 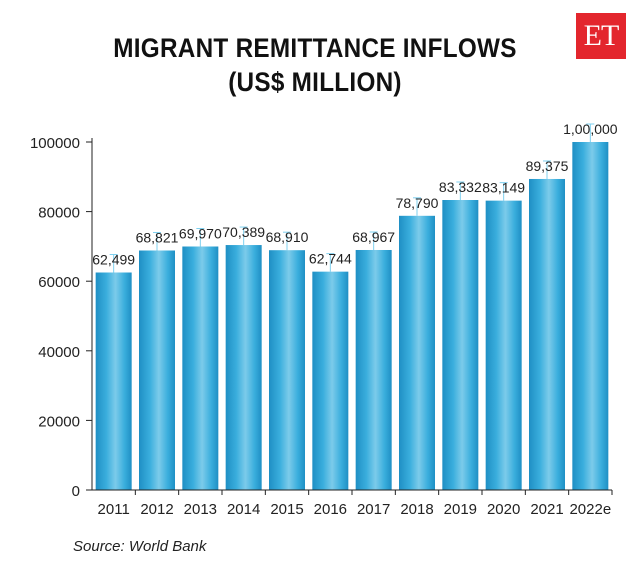 What do you see at coordinates (460, 345) in the screenshot?
I see `bar-2019` at bounding box center [460, 345].